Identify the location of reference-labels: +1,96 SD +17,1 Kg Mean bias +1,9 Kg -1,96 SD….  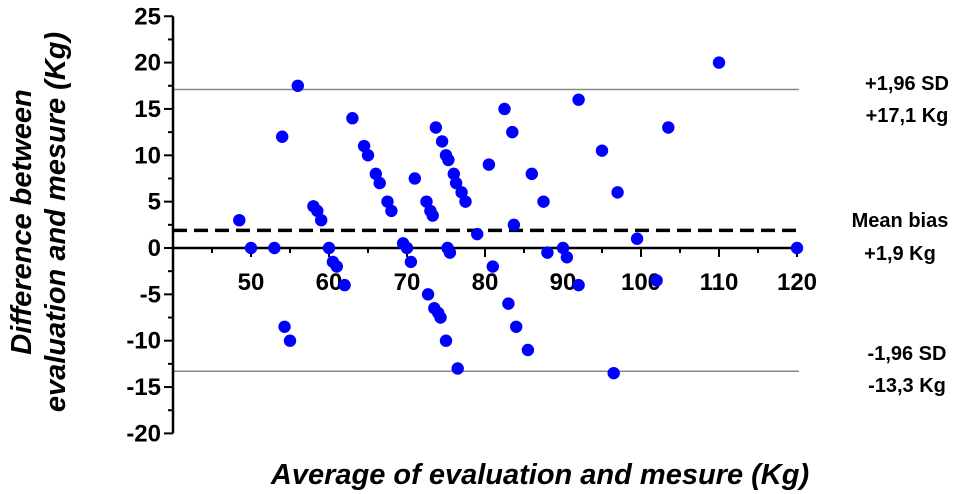
(900, 235).